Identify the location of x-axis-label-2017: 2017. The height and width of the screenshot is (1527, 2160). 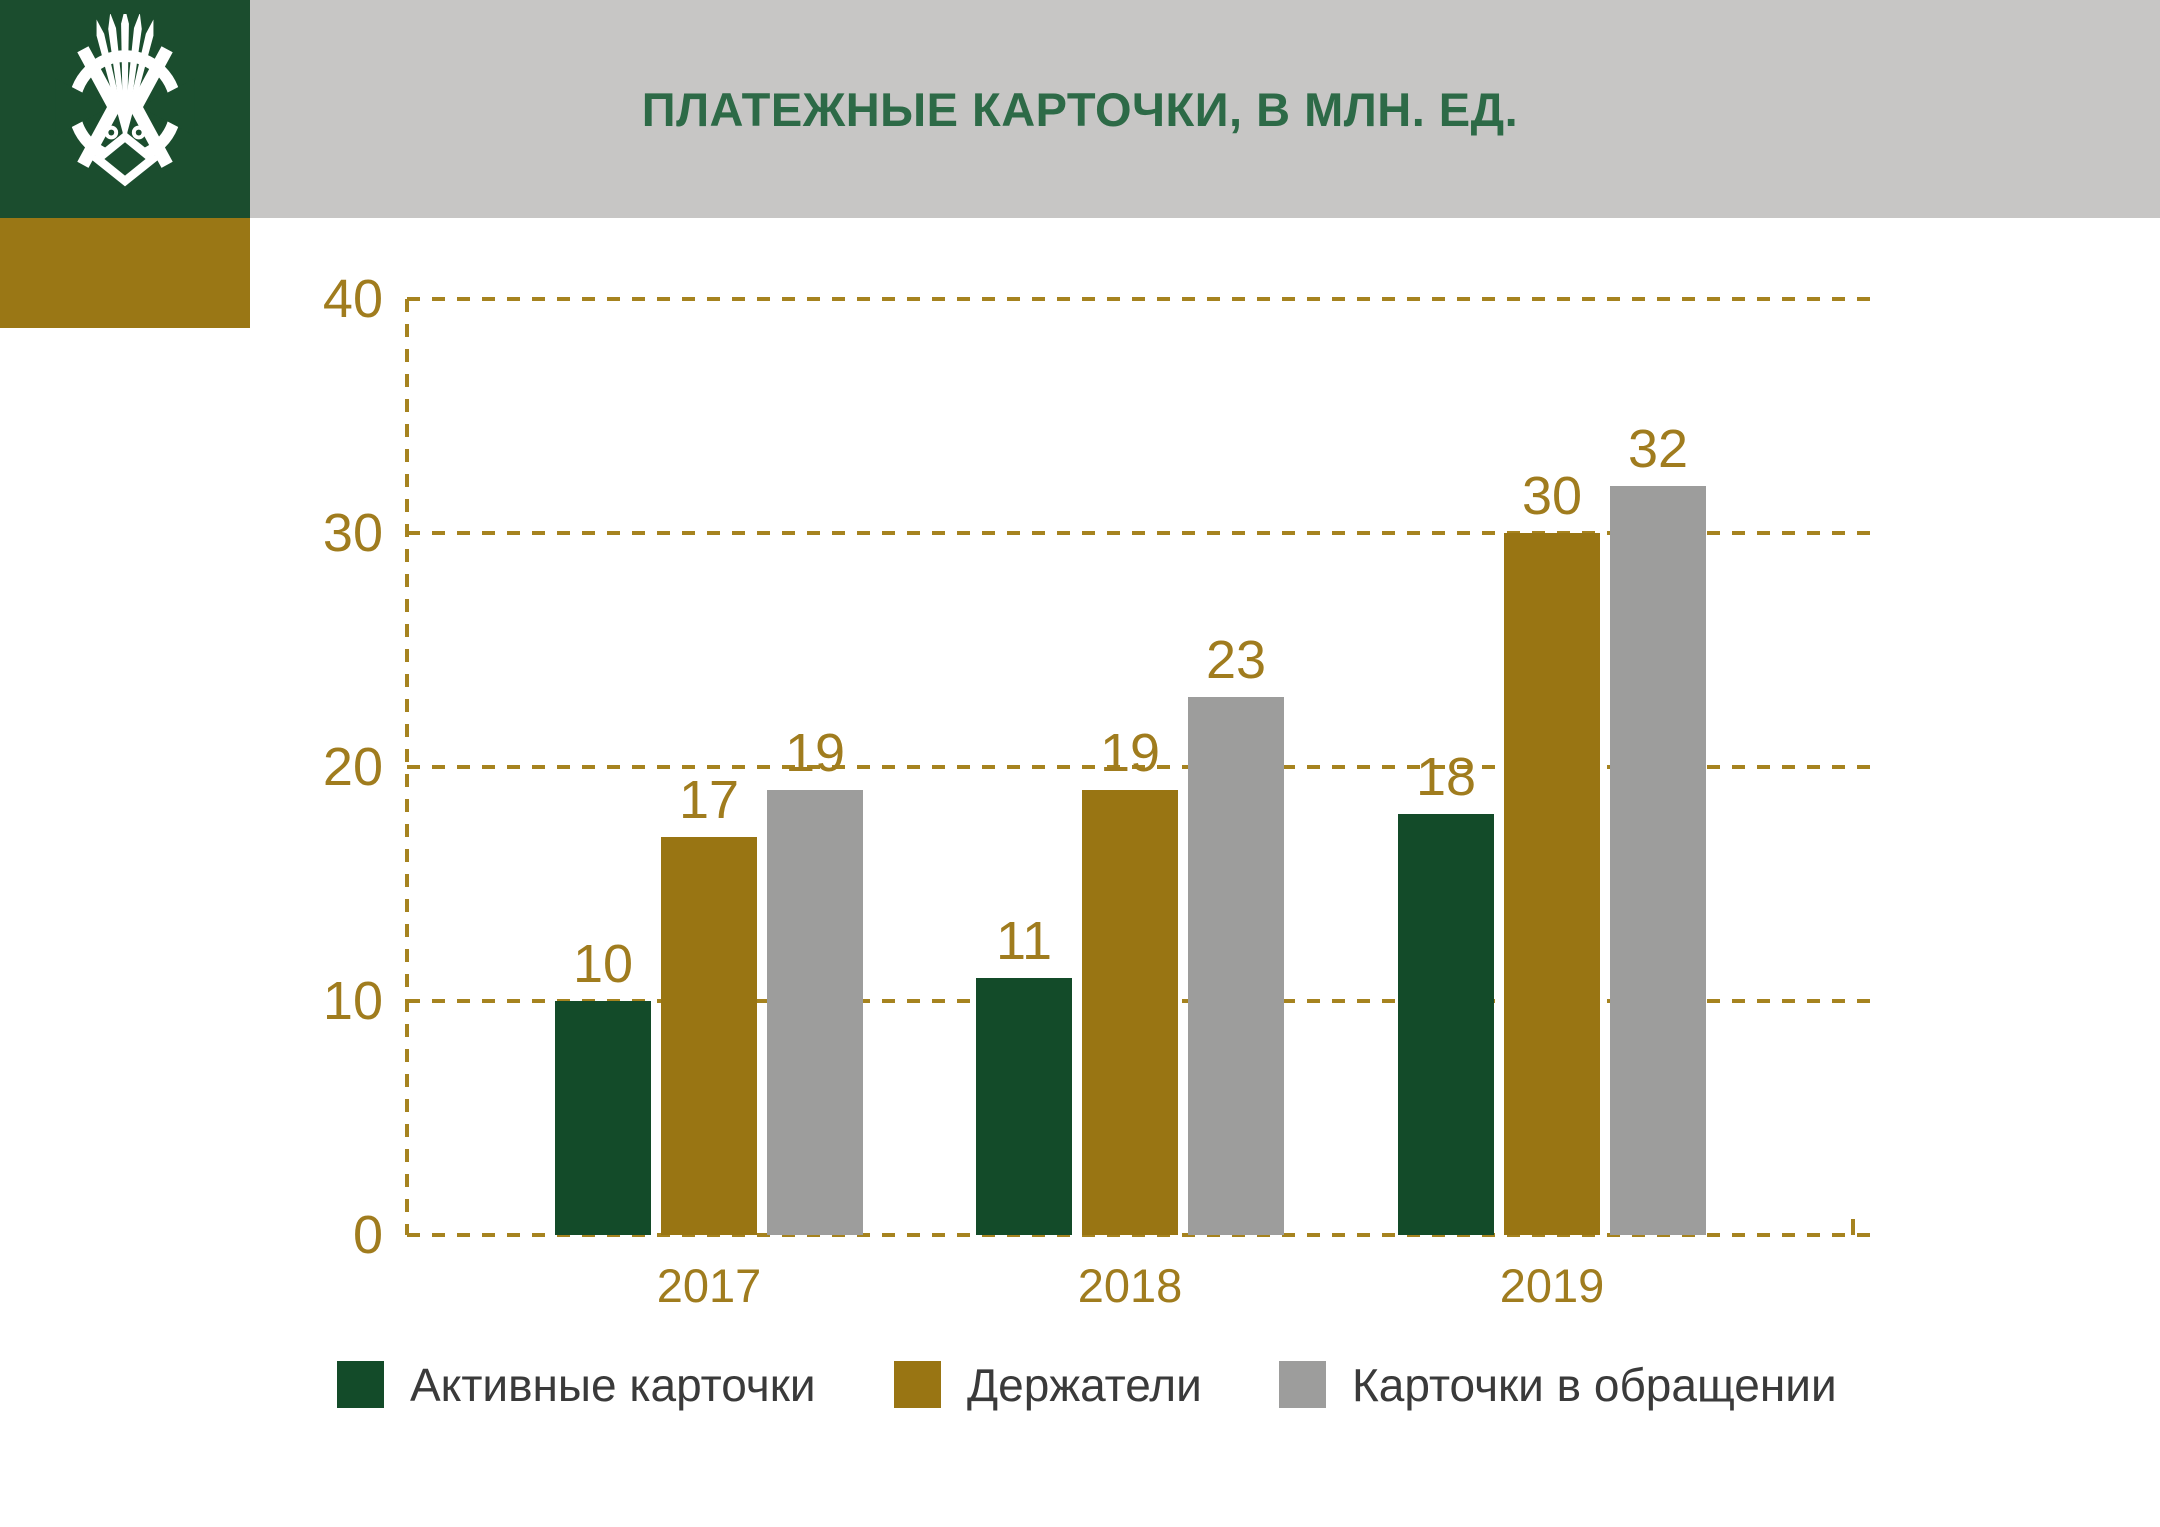
(709, 1285).